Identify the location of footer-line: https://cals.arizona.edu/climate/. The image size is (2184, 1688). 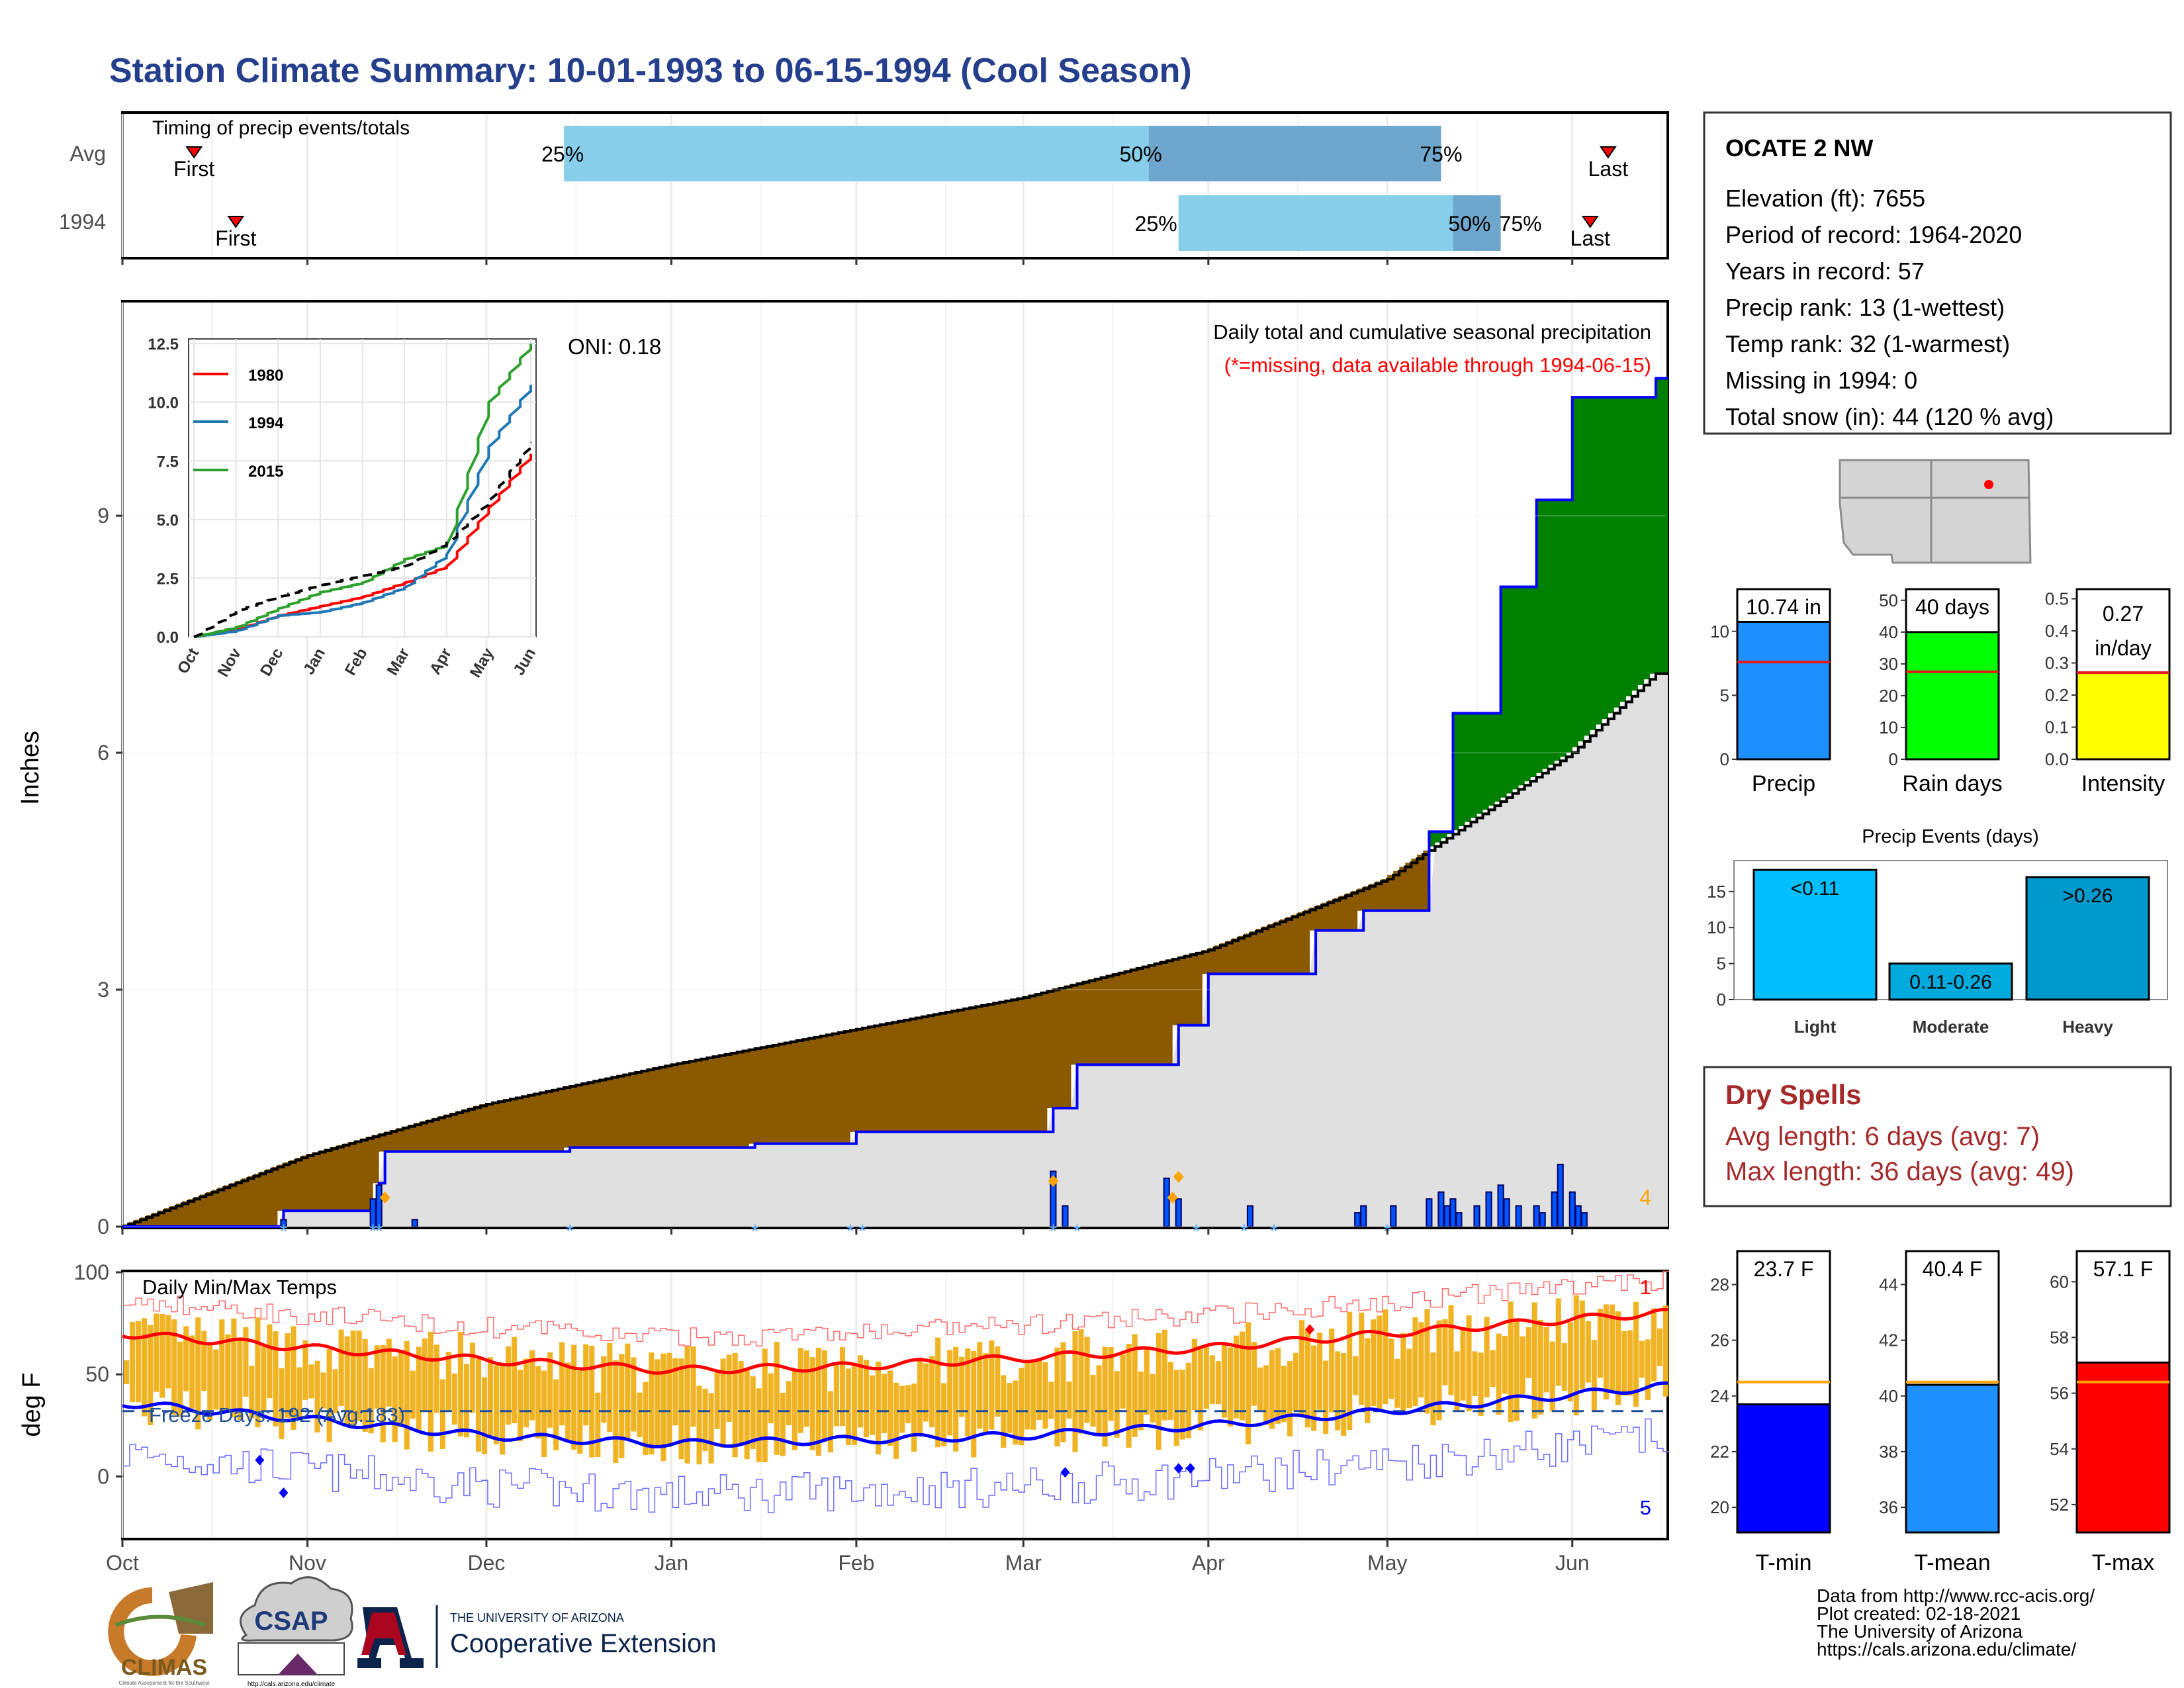
(1946, 1649).